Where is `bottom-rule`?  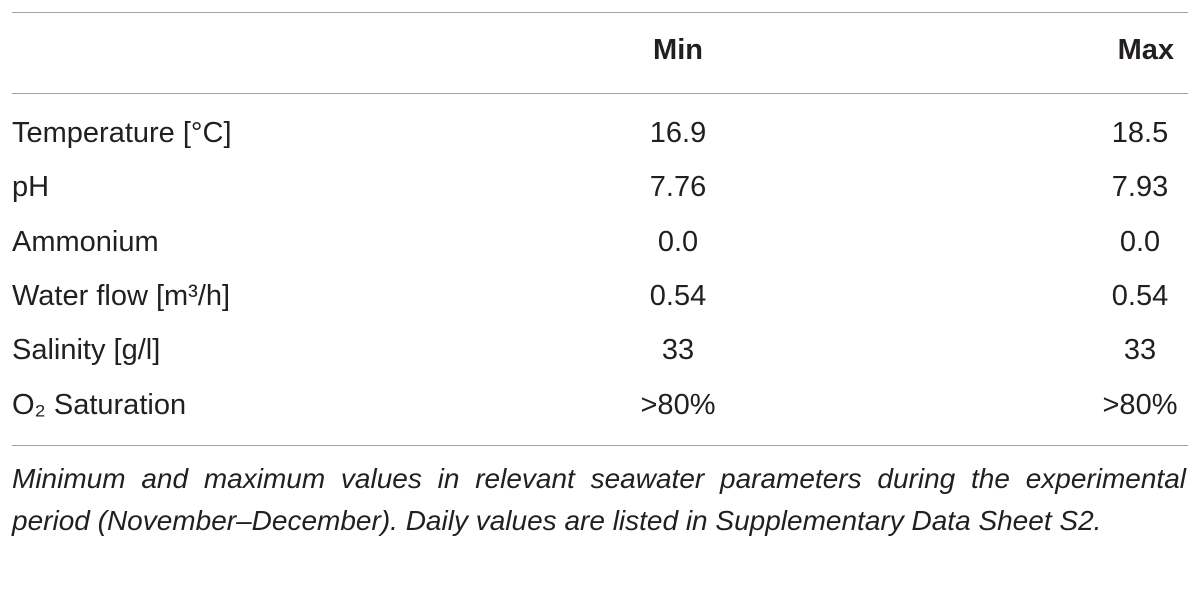
bottom-rule is located at coordinates (600, 445).